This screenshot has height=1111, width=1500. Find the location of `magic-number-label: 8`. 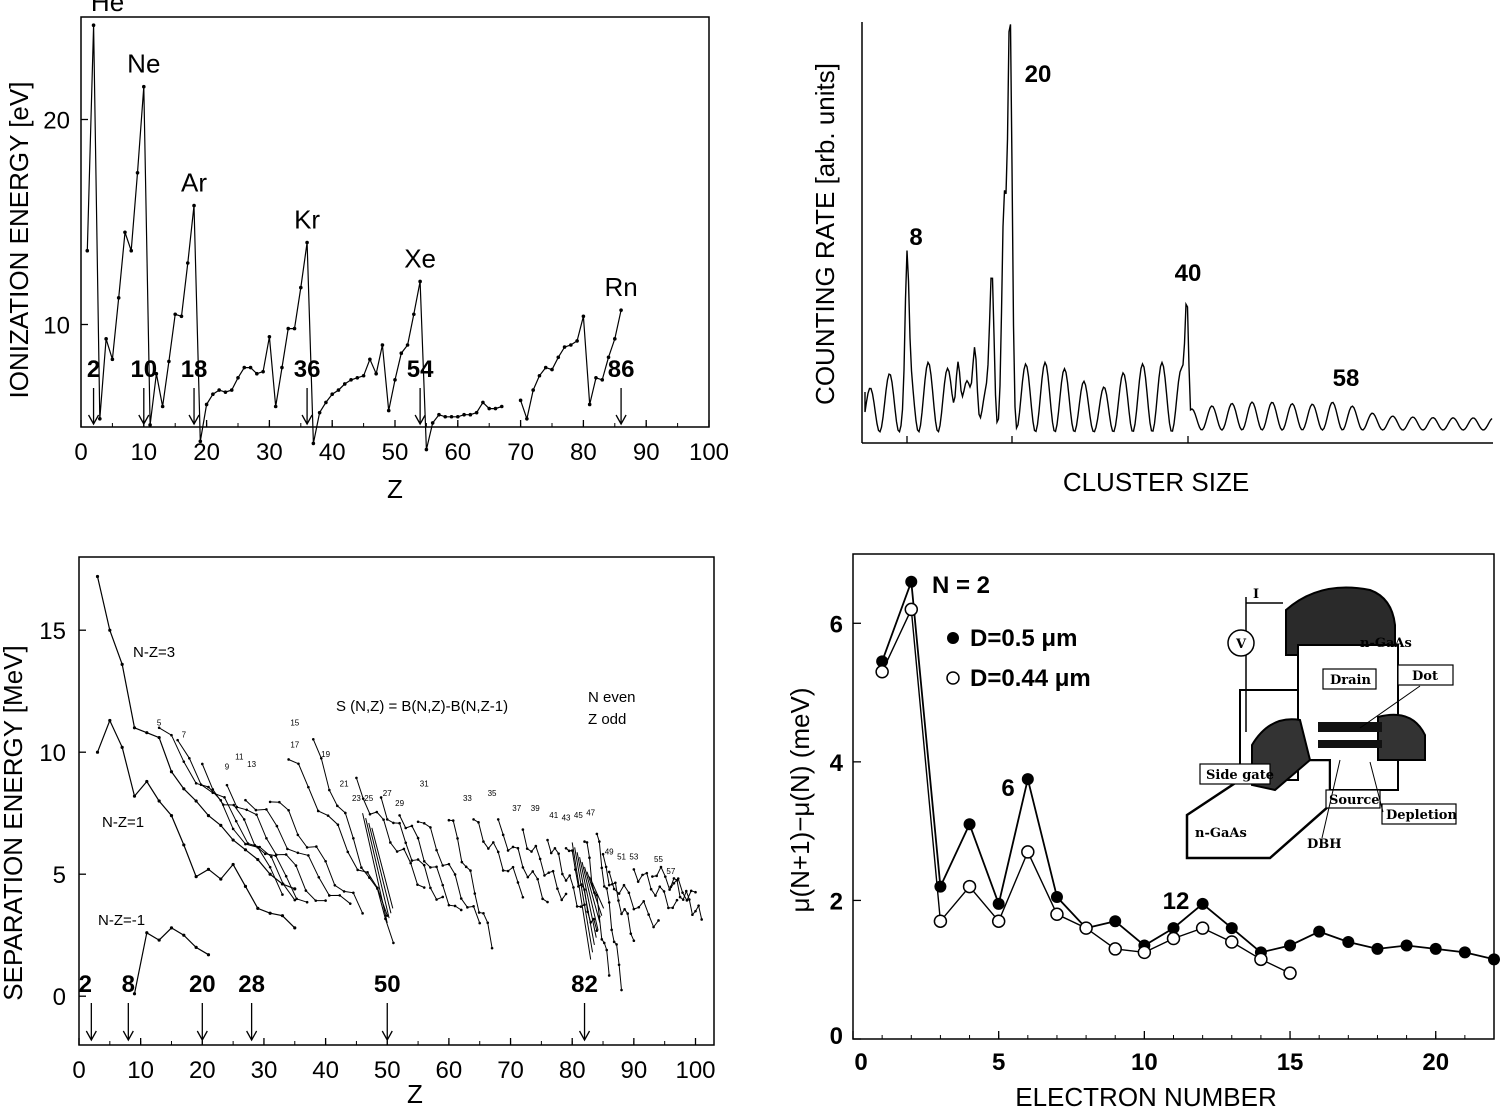

magic-number-label: 8 is located at coordinates (128, 984).